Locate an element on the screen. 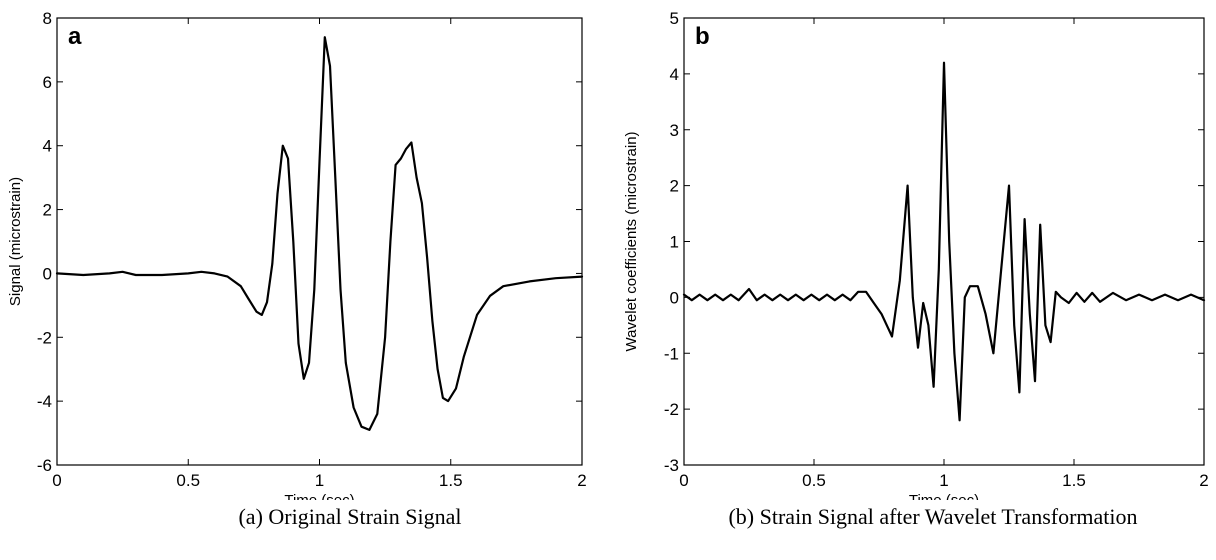 The width and height of the screenshot is (1216, 560). y-tick-label: 5 is located at coordinates (674, 18).